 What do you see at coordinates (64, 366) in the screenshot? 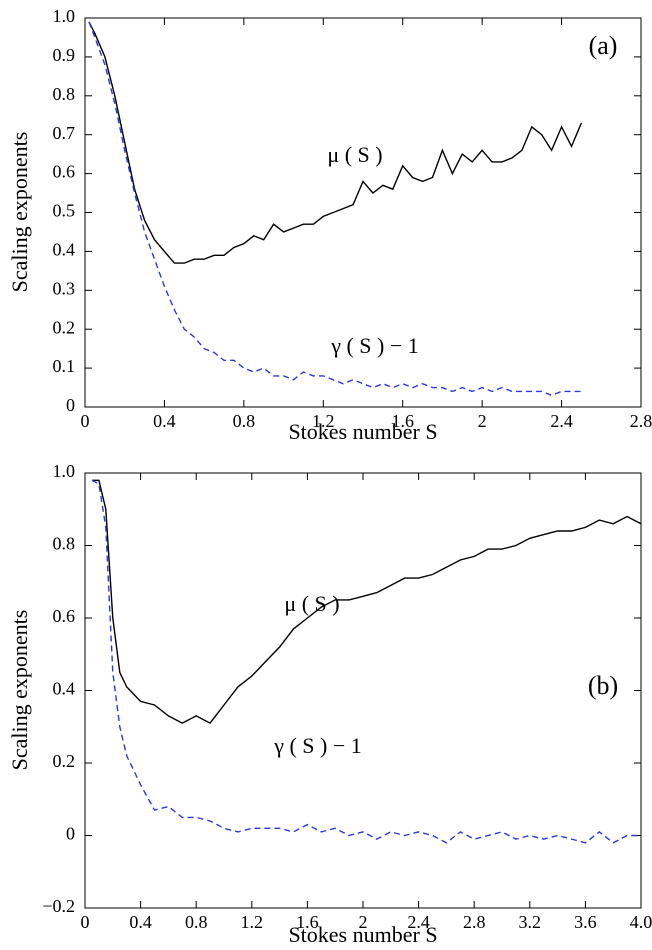
I see `y-tick-label: 0.1` at bounding box center [64, 366].